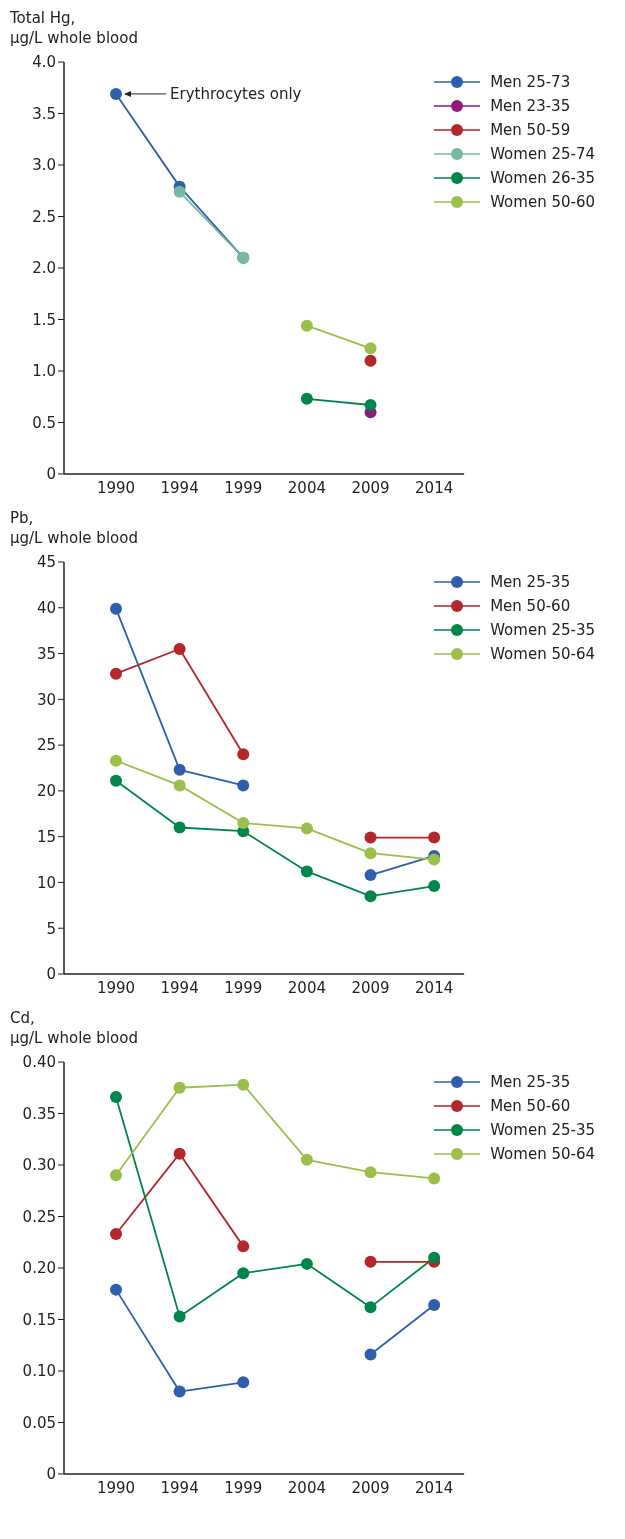 Image resolution: width=625 pixels, height=1539 pixels. What do you see at coordinates (39, 1113) in the screenshot?
I see `y-tick-label: 0.35` at bounding box center [39, 1113].